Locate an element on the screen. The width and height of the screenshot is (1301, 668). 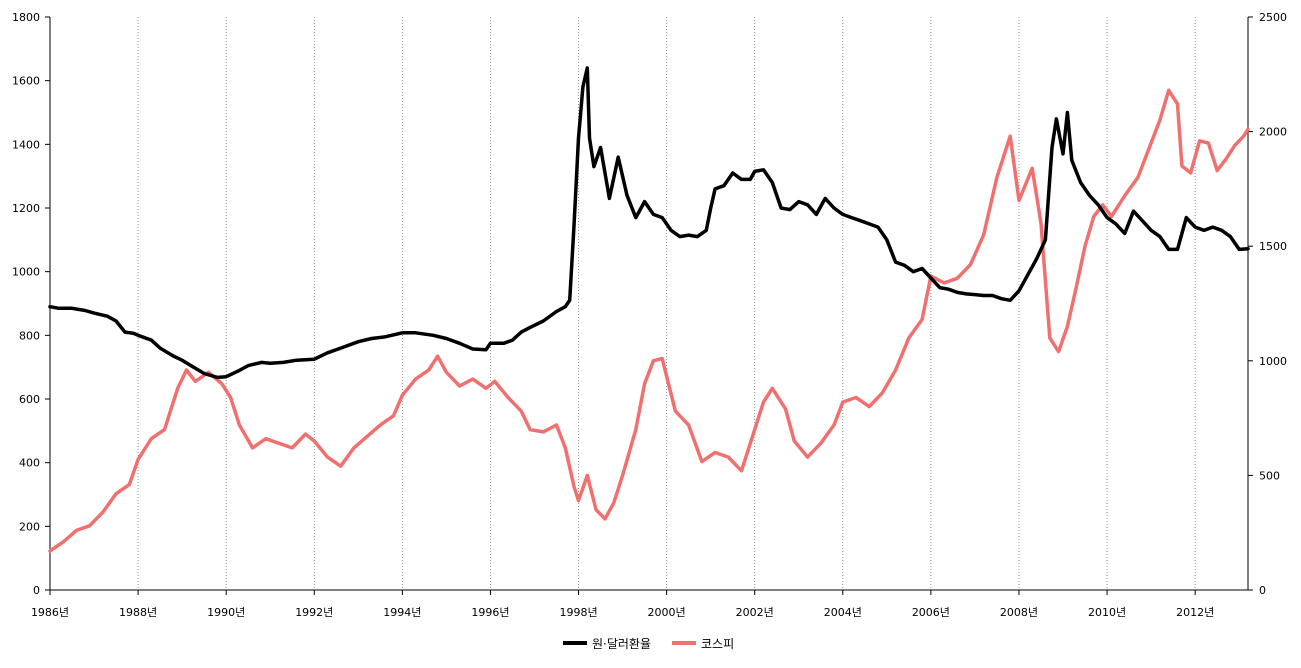
y2-tick-label: 1000 is located at coordinates (1273, 361).